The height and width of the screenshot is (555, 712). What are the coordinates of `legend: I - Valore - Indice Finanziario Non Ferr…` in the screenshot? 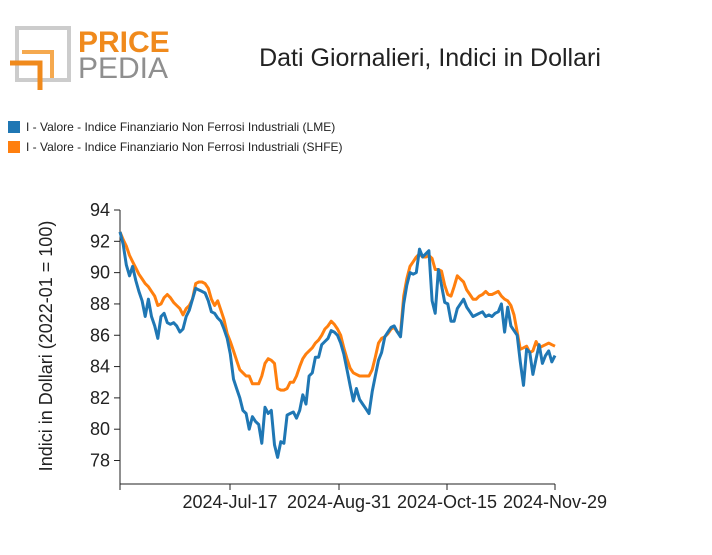 It's located at (175, 137).